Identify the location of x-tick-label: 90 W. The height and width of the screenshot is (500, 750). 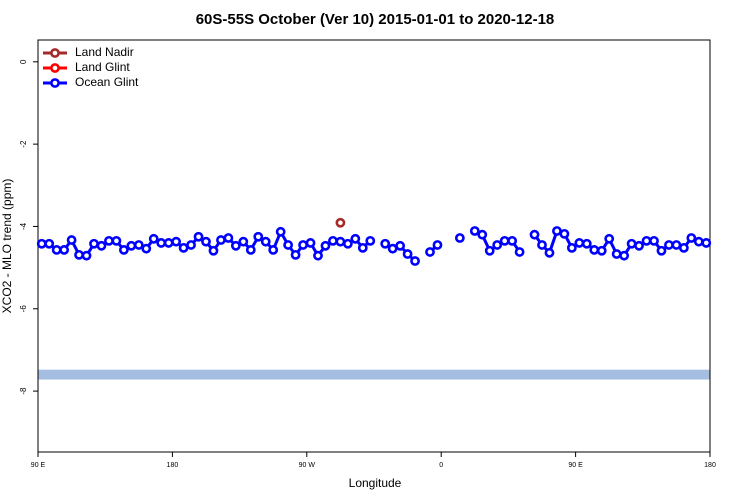
(307, 465).